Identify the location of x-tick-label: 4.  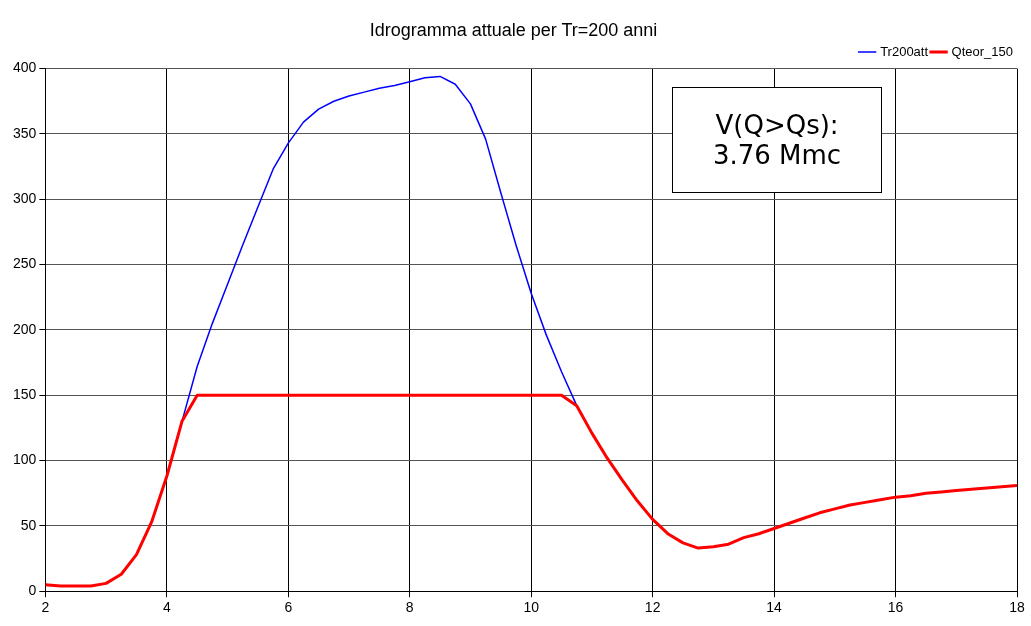
(166, 607).